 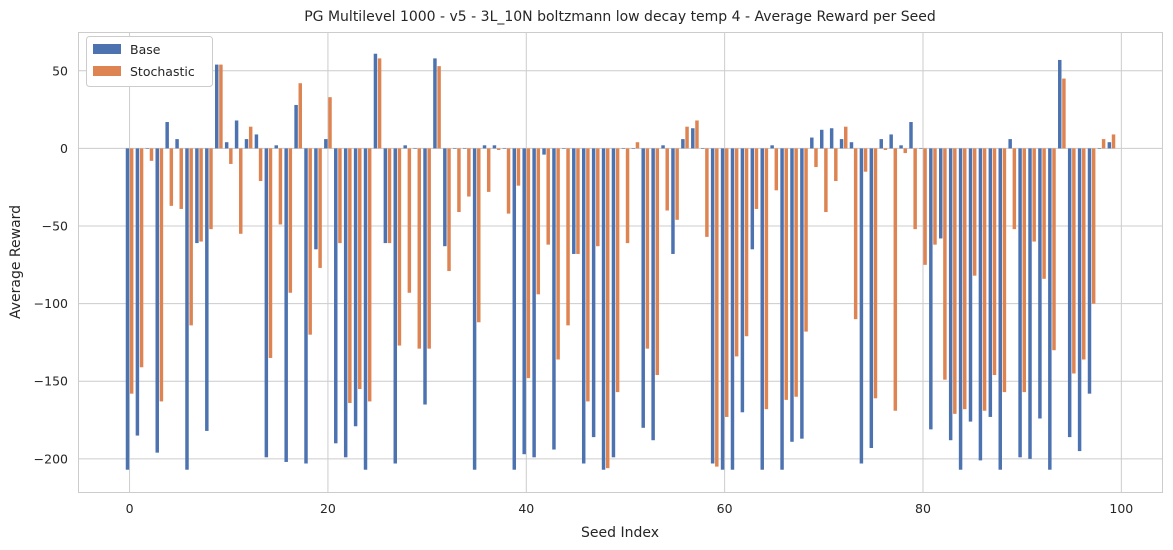 What do you see at coordinates (130, 508) in the screenshot?
I see `x-tick-label: 0` at bounding box center [130, 508].